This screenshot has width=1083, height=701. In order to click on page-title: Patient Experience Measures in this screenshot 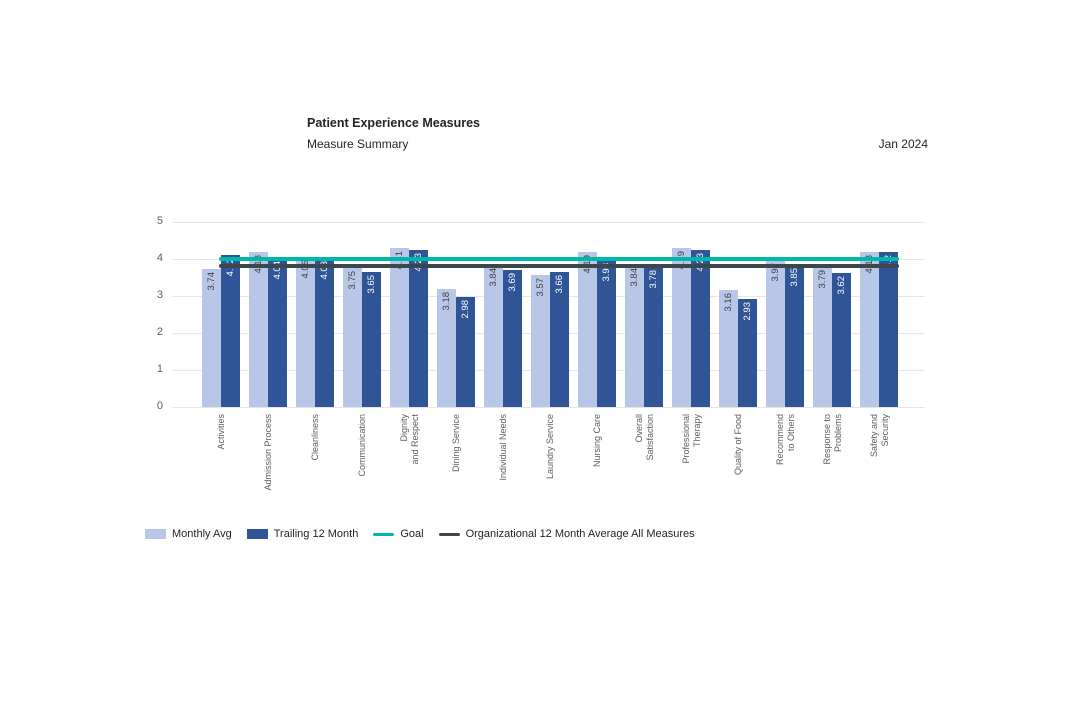, I will do `click(393, 123)`.